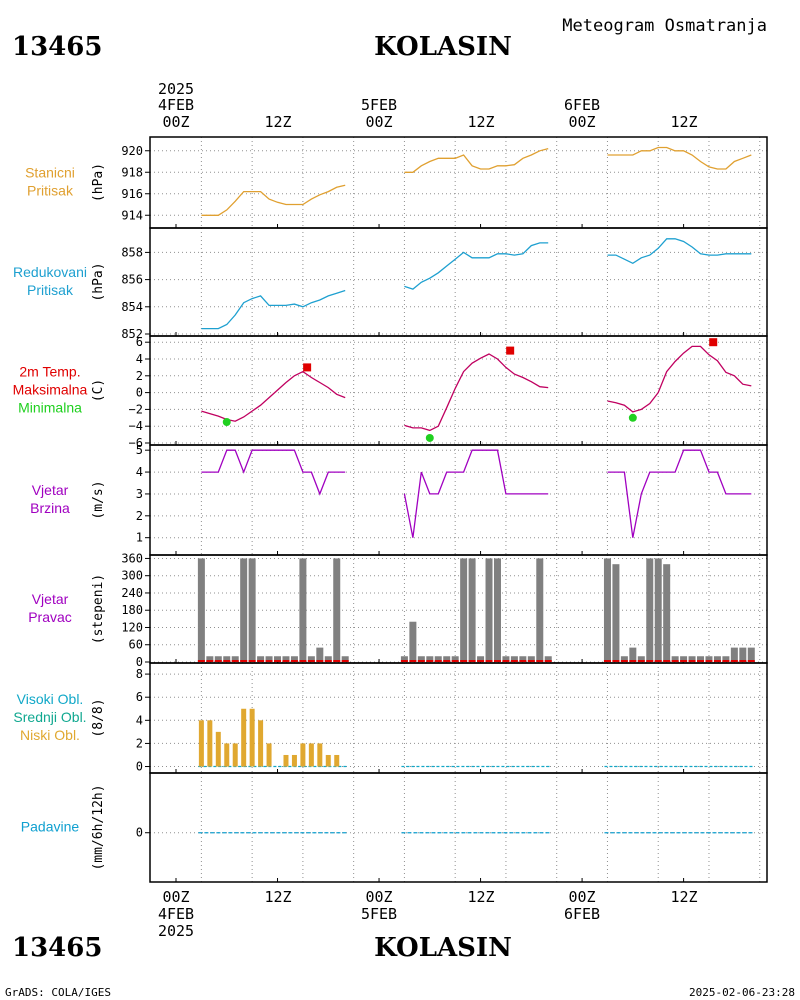 This screenshot has width=800, height=1000. Describe the element at coordinates (176, 931) in the screenshot. I see `year-label-bottom: 2025` at that location.